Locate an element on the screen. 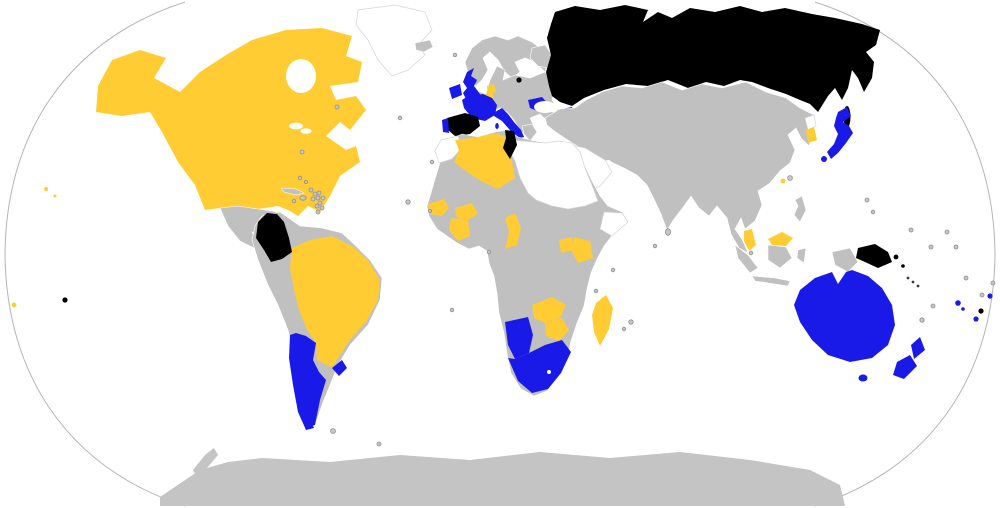 The width and height of the screenshot is (1000, 508). region-sumatra is located at coordinates (746, 259).